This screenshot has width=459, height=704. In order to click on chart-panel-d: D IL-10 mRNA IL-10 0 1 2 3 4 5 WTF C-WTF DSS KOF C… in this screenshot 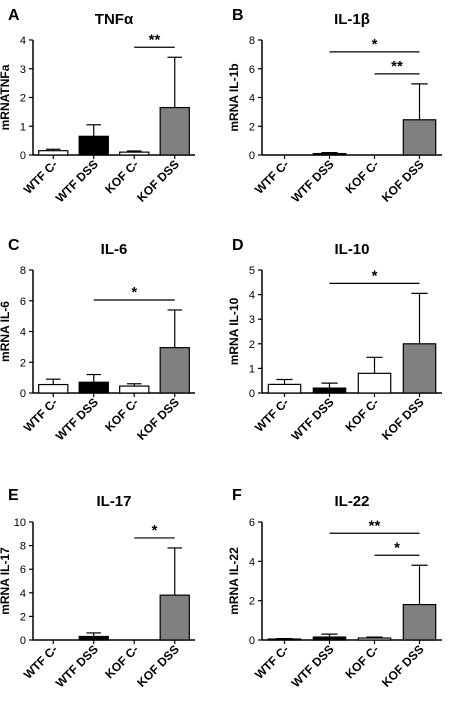, I will do `click(334, 340)`.